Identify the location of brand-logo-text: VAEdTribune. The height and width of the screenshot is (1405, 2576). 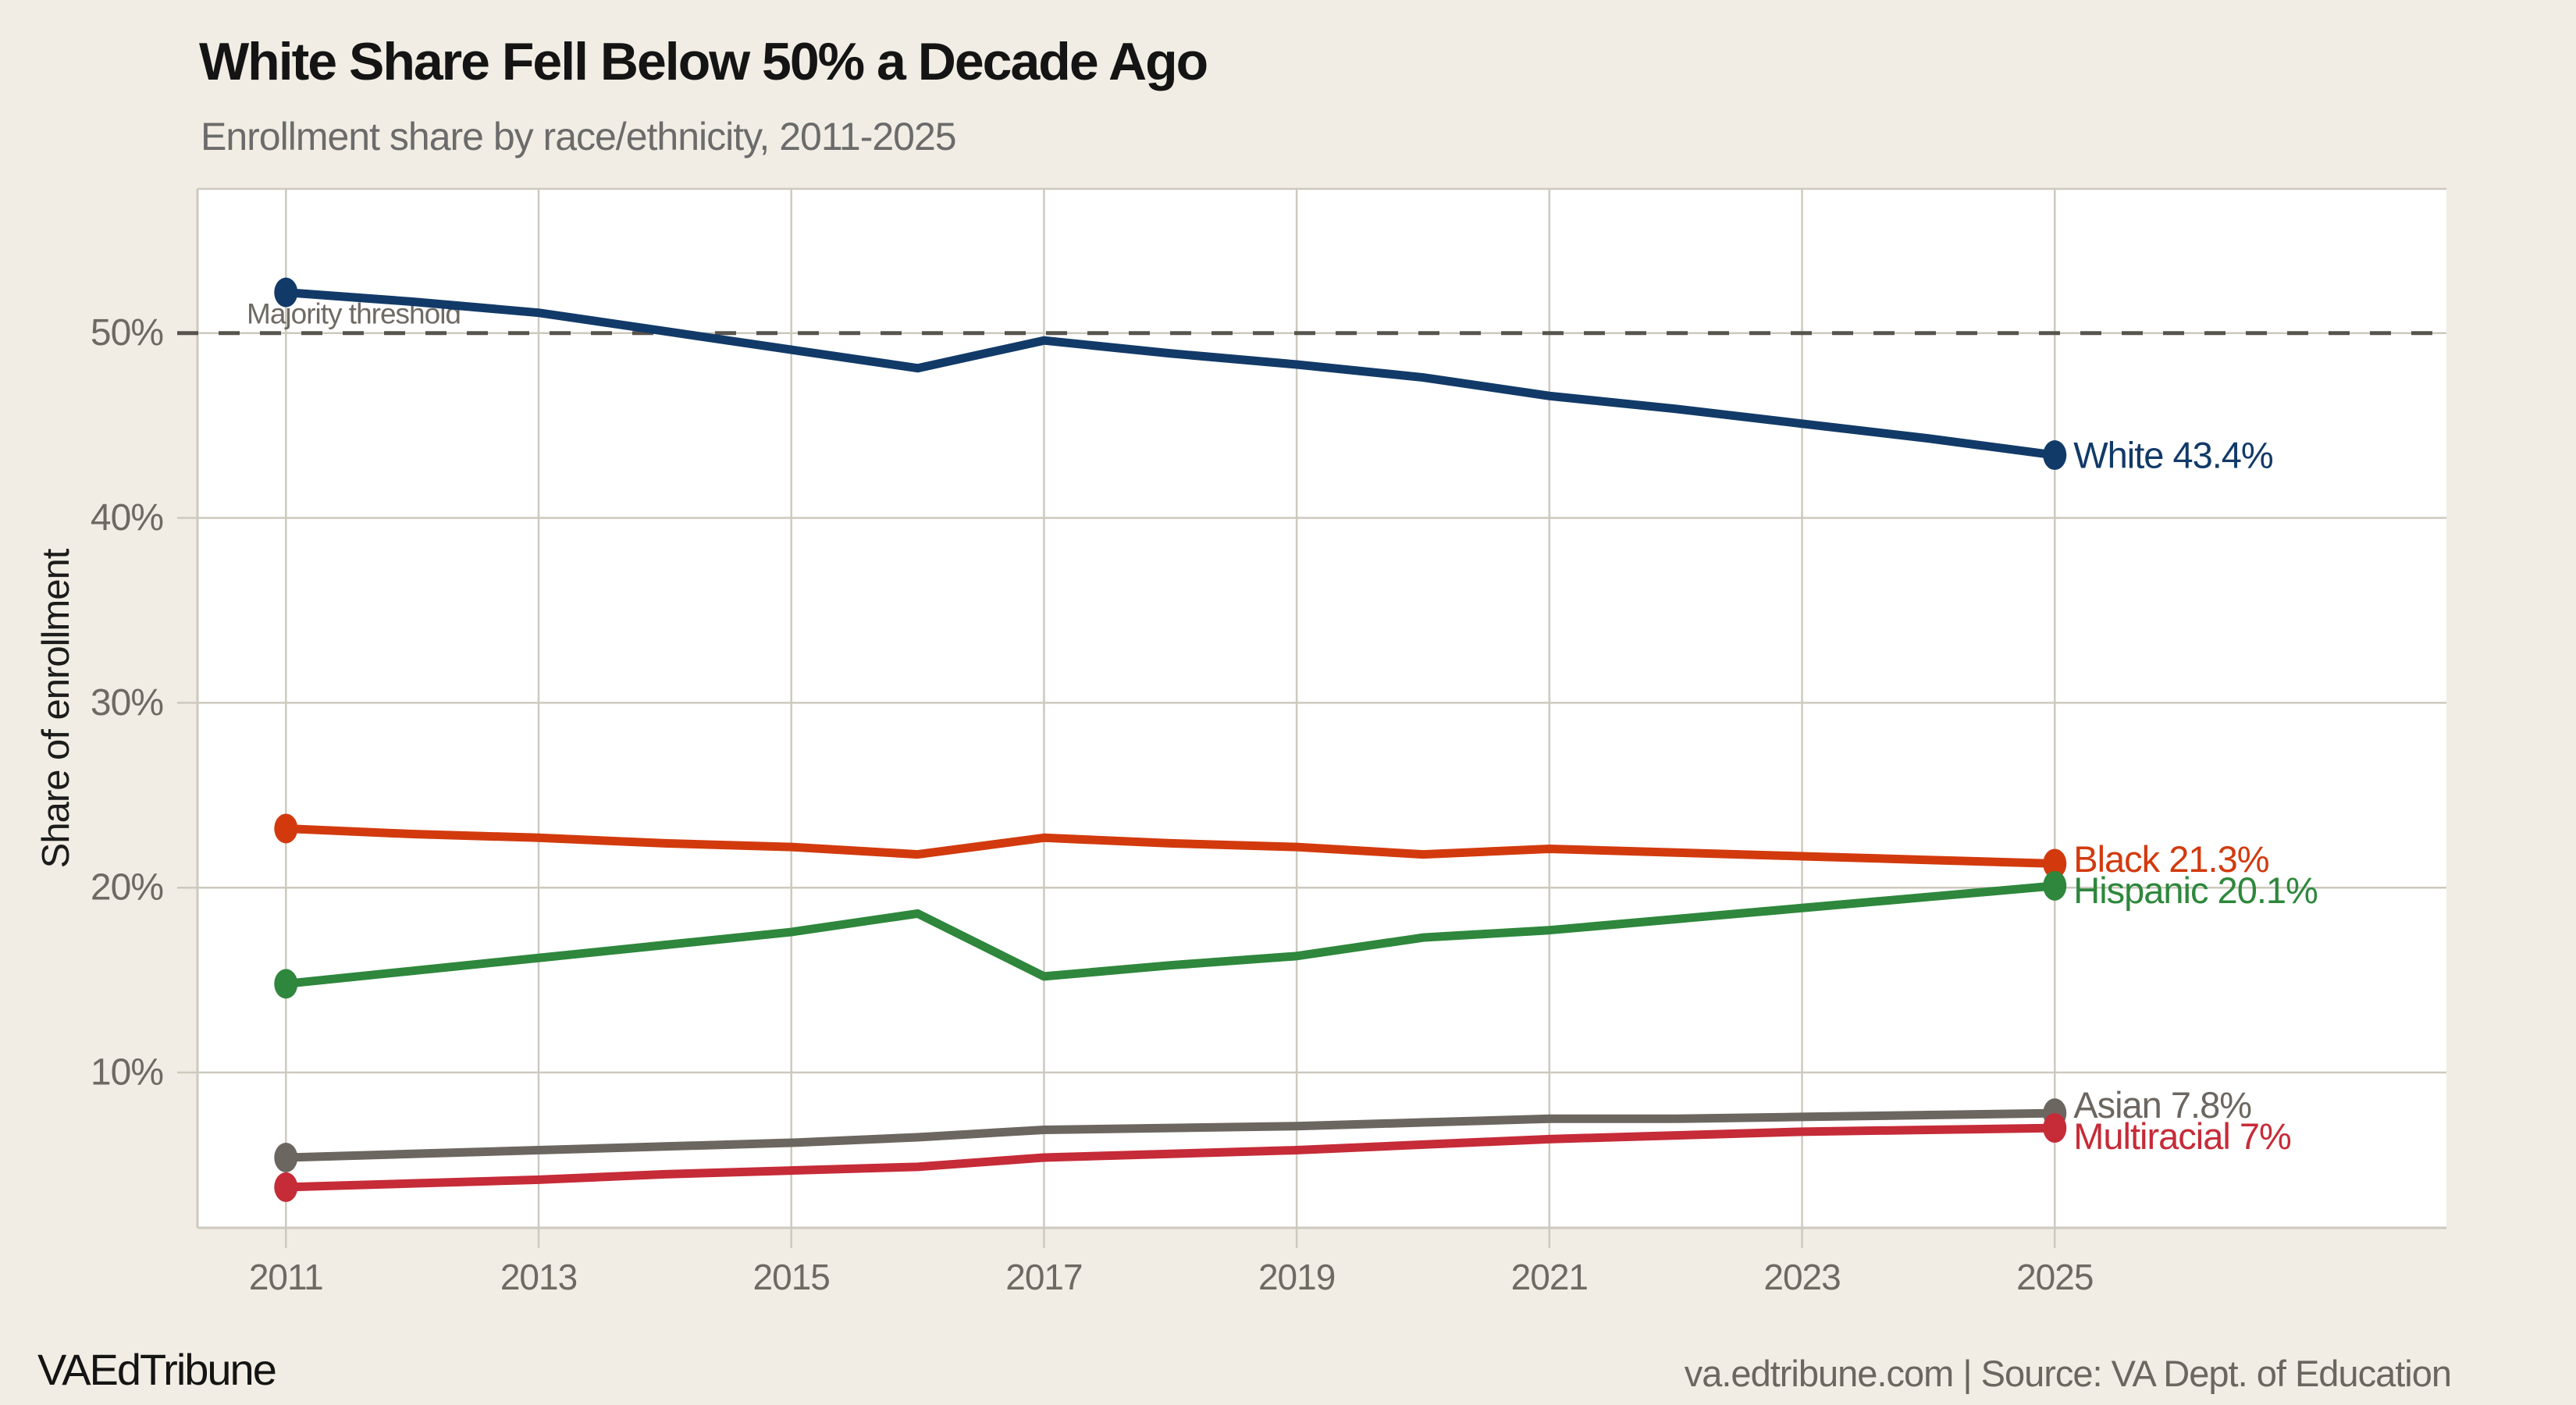
(157, 1369).